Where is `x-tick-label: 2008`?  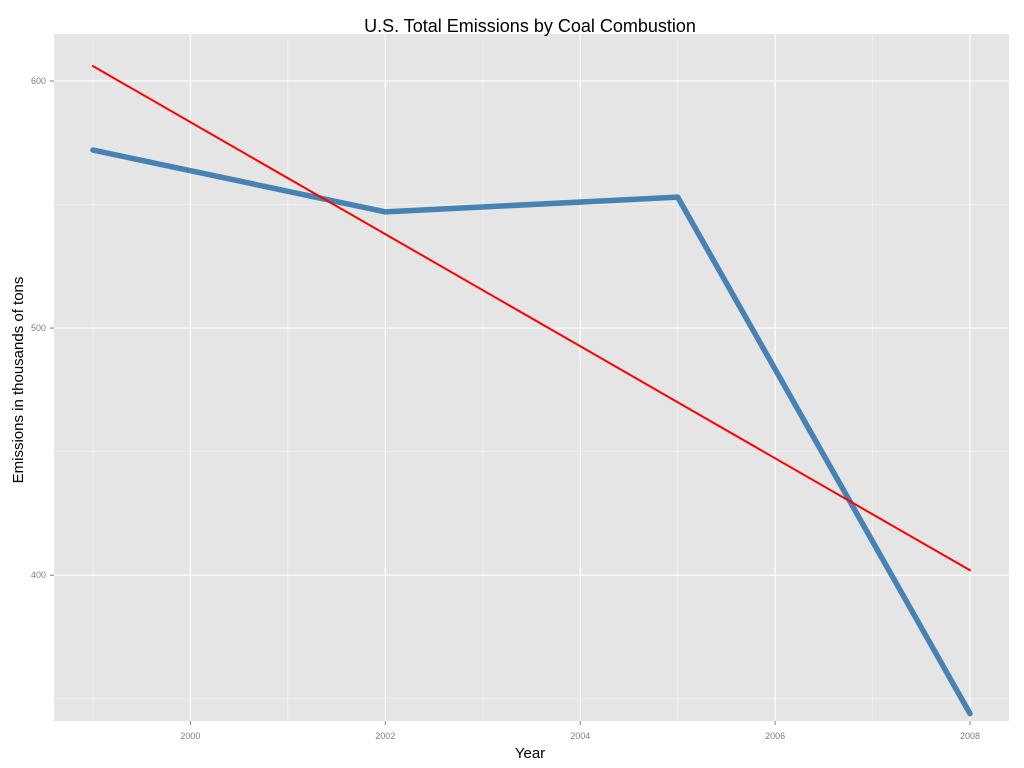 x-tick-label: 2008 is located at coordinates (970, 736).